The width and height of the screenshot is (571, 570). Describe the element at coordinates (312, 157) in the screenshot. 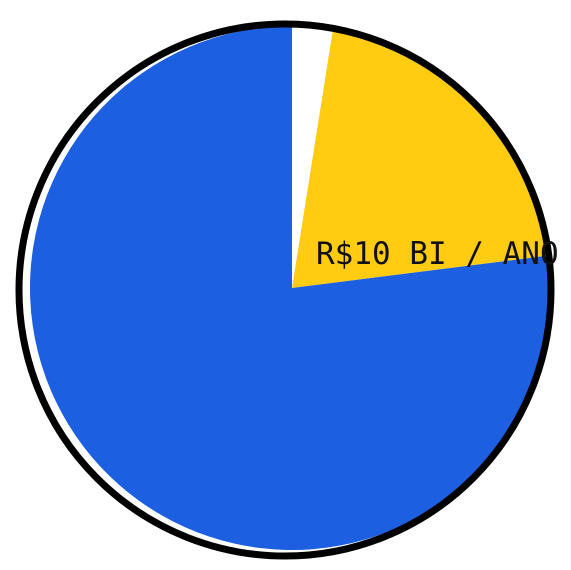

I see `pie-slice-white` at that location.